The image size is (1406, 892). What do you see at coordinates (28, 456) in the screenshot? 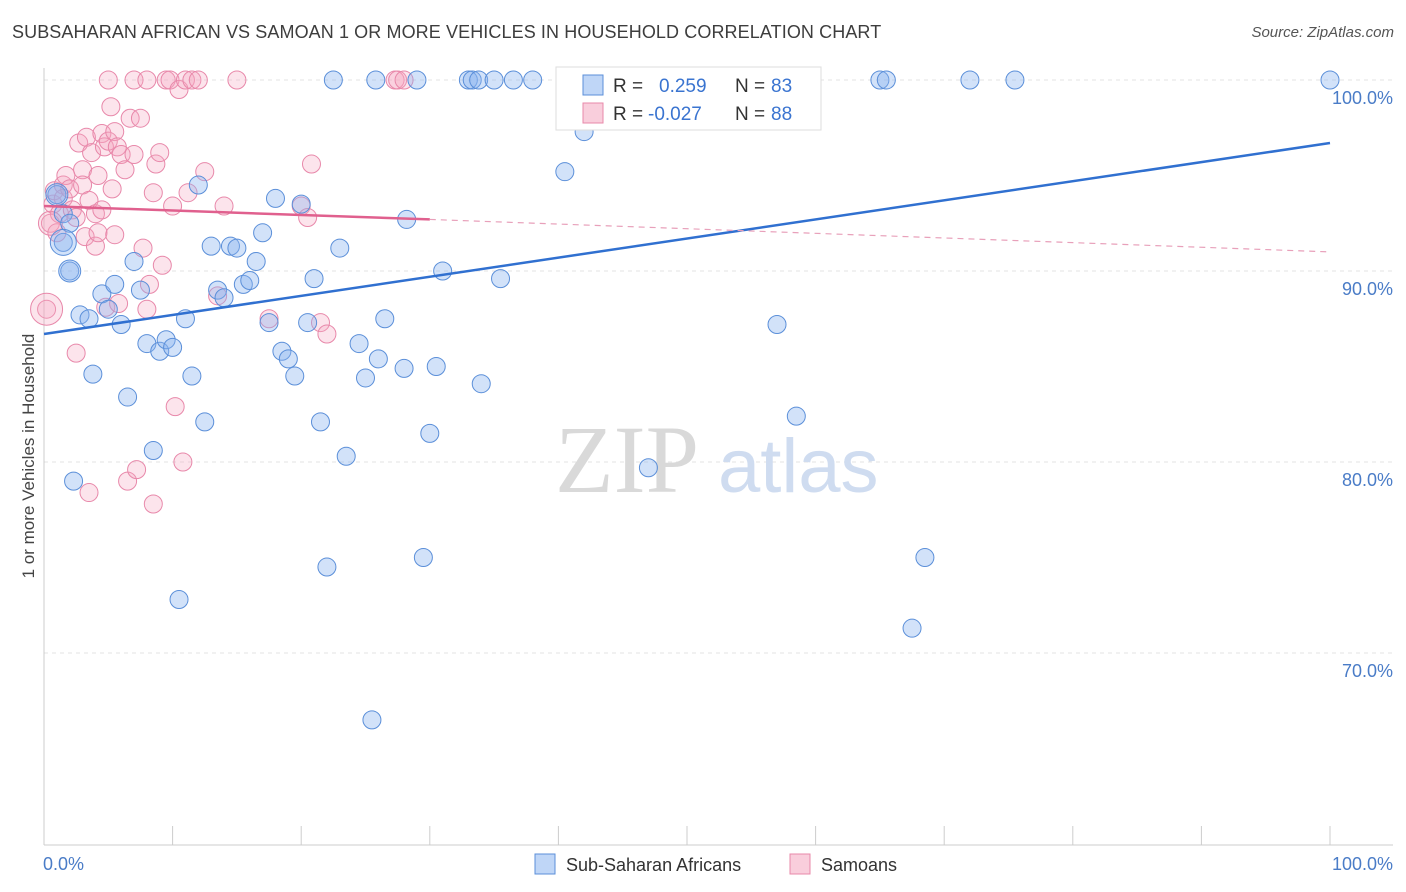
I see `y-axis-label: 1 or more Vehicles in Household` at bounding box center [28, 456].